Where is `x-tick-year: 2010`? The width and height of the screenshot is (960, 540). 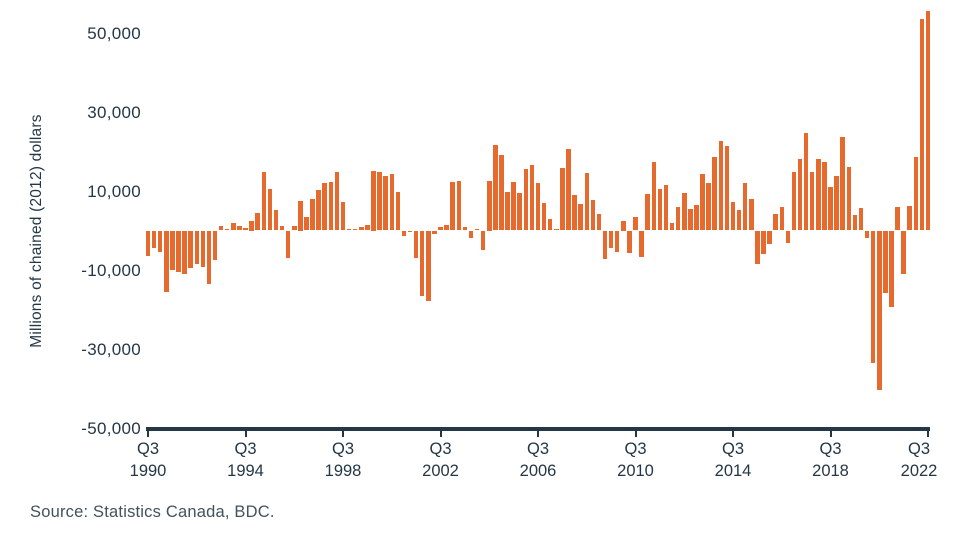
x-tick-year: 2010 is located at coordinates (635, 470).